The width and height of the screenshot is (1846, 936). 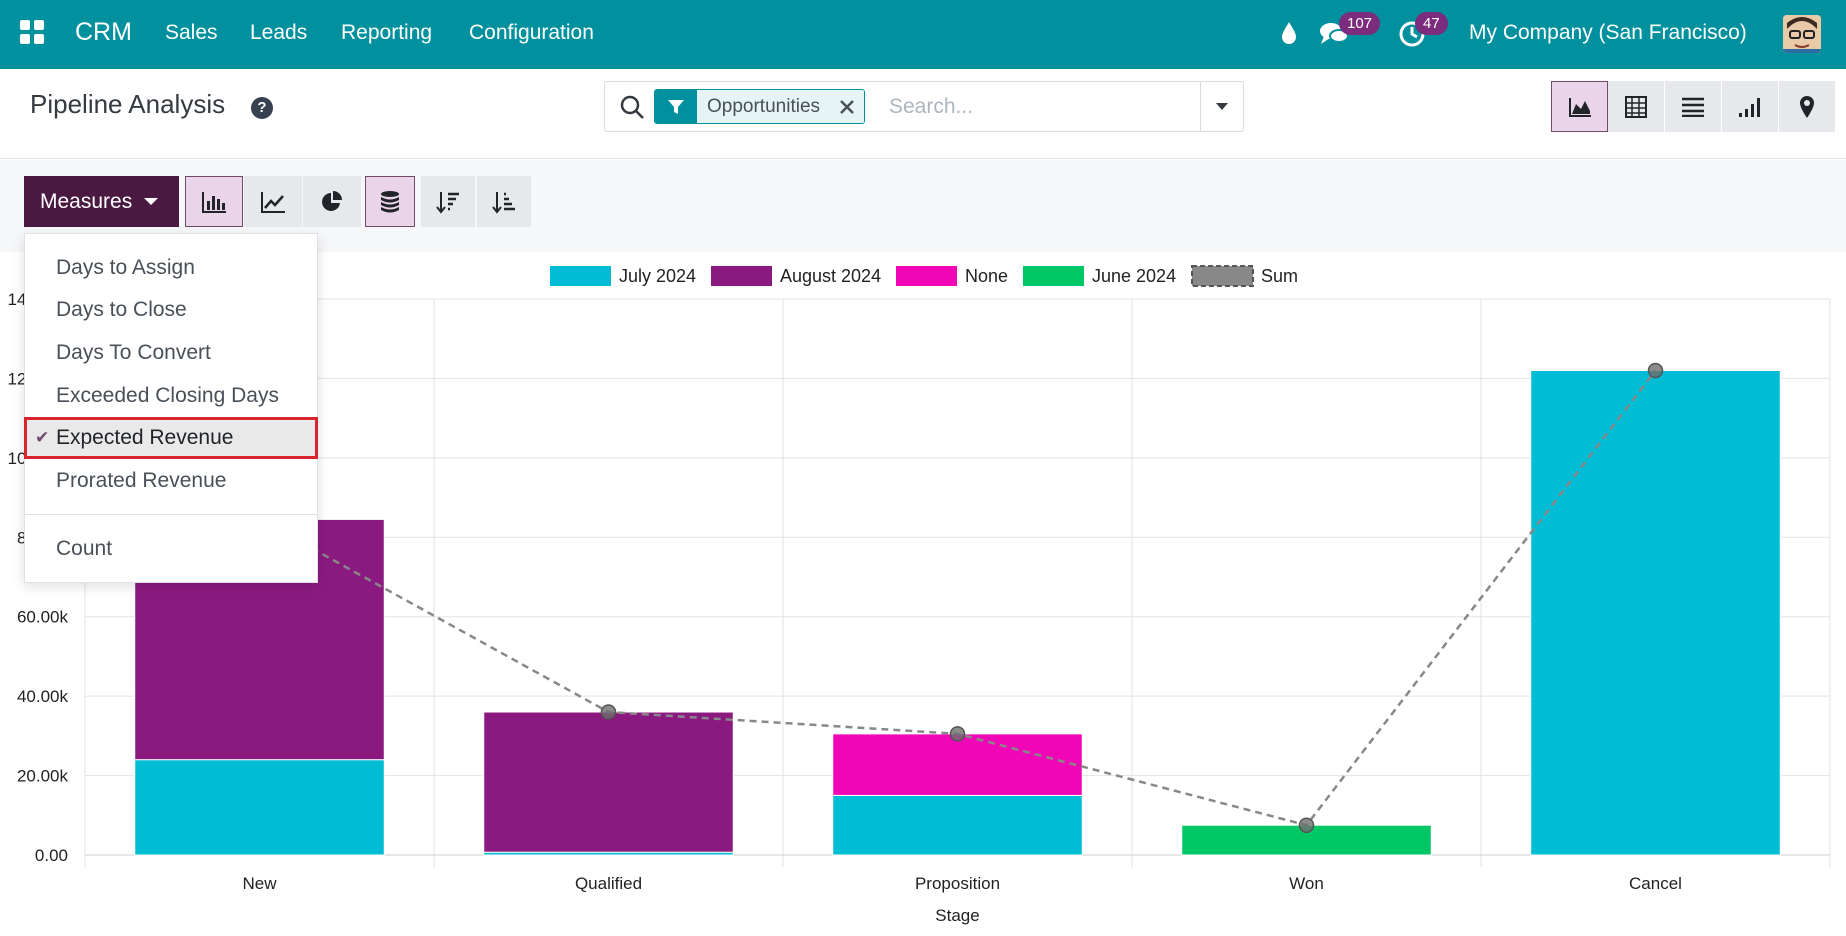 I want to click on sort-ascending-icon, so click(x=503, y=202).